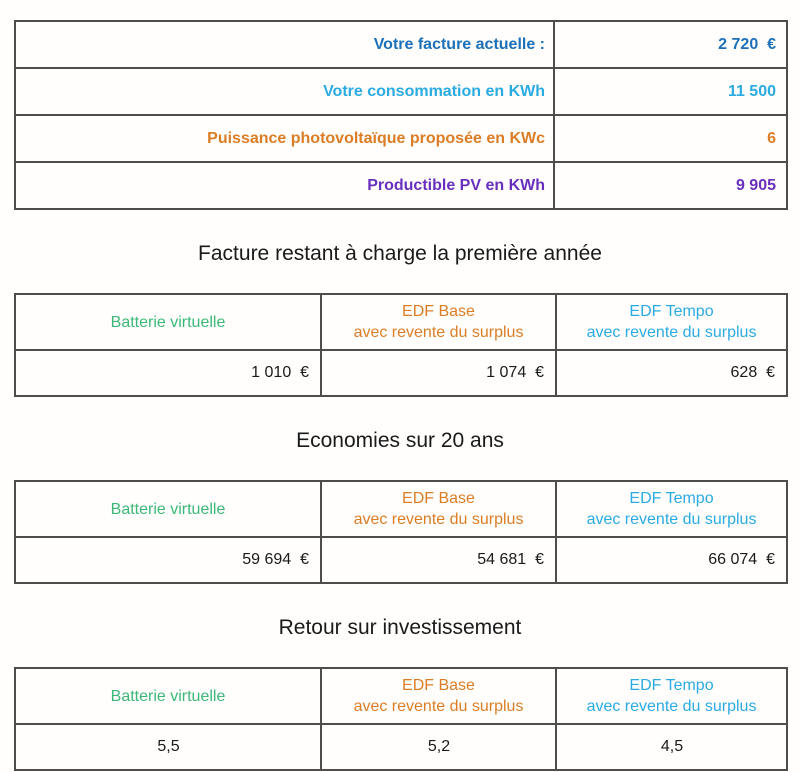 This screenshot has height=772, width=800. I want to click on summary-label: Productible PV en KWh, so click(284, 185).